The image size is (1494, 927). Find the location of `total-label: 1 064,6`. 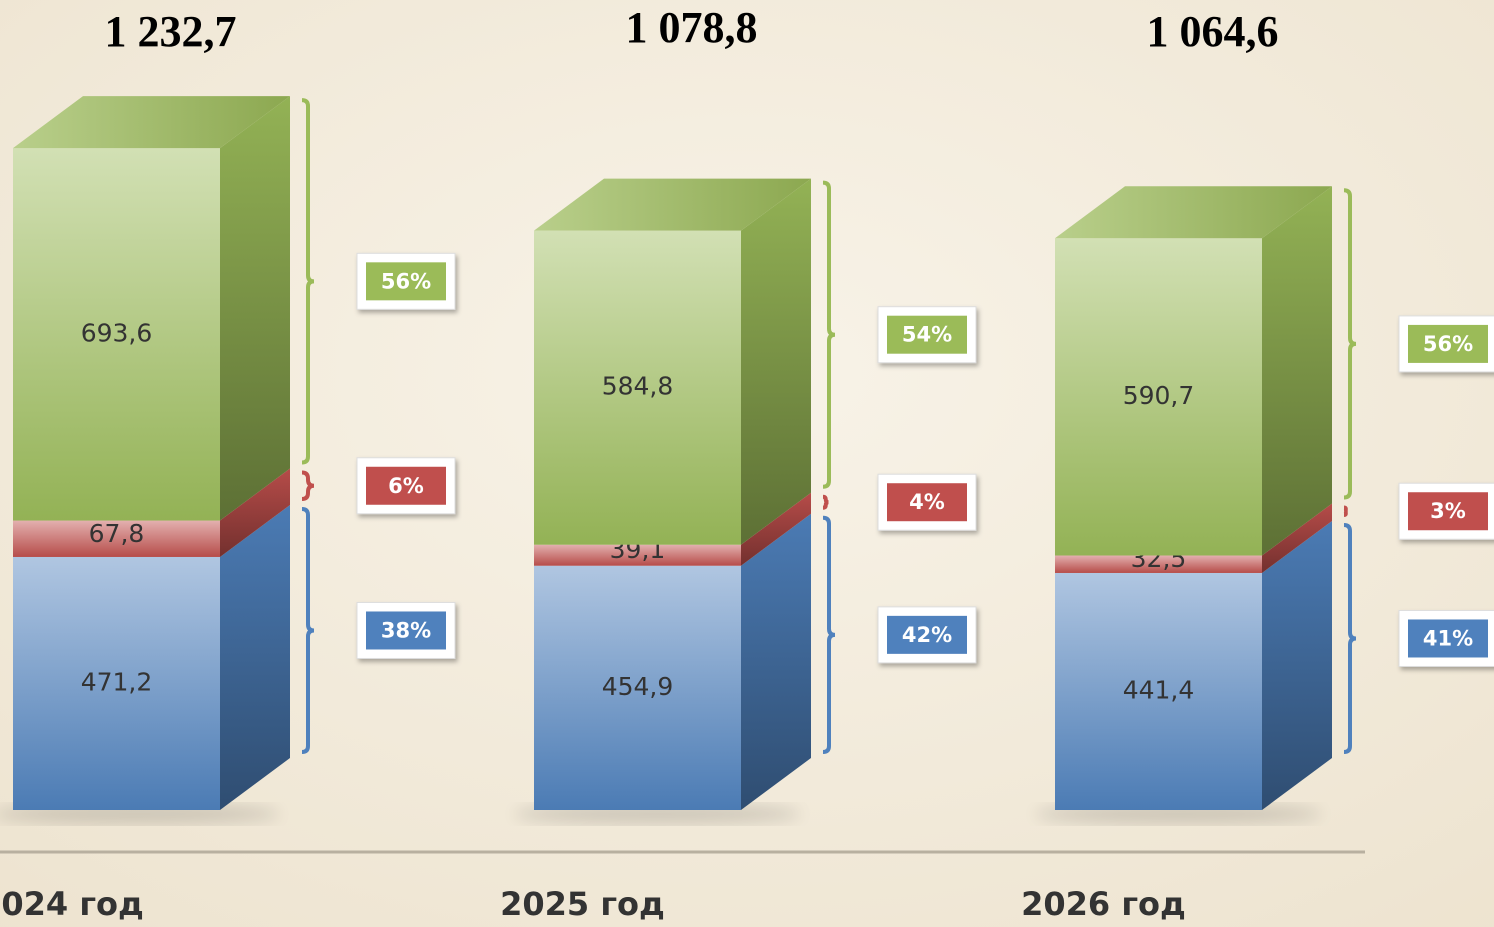

total-label: 1 064,6 is located at coordinates (1213, 31).